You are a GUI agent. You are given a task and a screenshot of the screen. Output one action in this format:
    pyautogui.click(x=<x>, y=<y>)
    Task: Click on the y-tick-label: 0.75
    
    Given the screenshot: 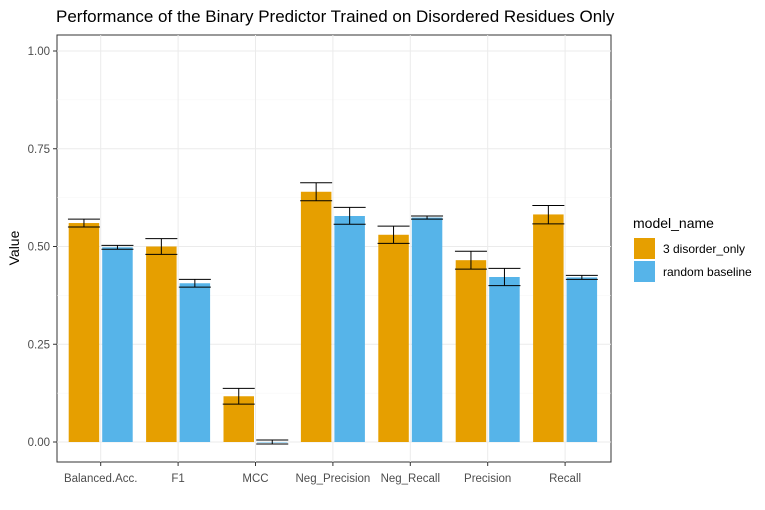 What is the action you would take?
    pyautogui.click(x=39, y=150)
    